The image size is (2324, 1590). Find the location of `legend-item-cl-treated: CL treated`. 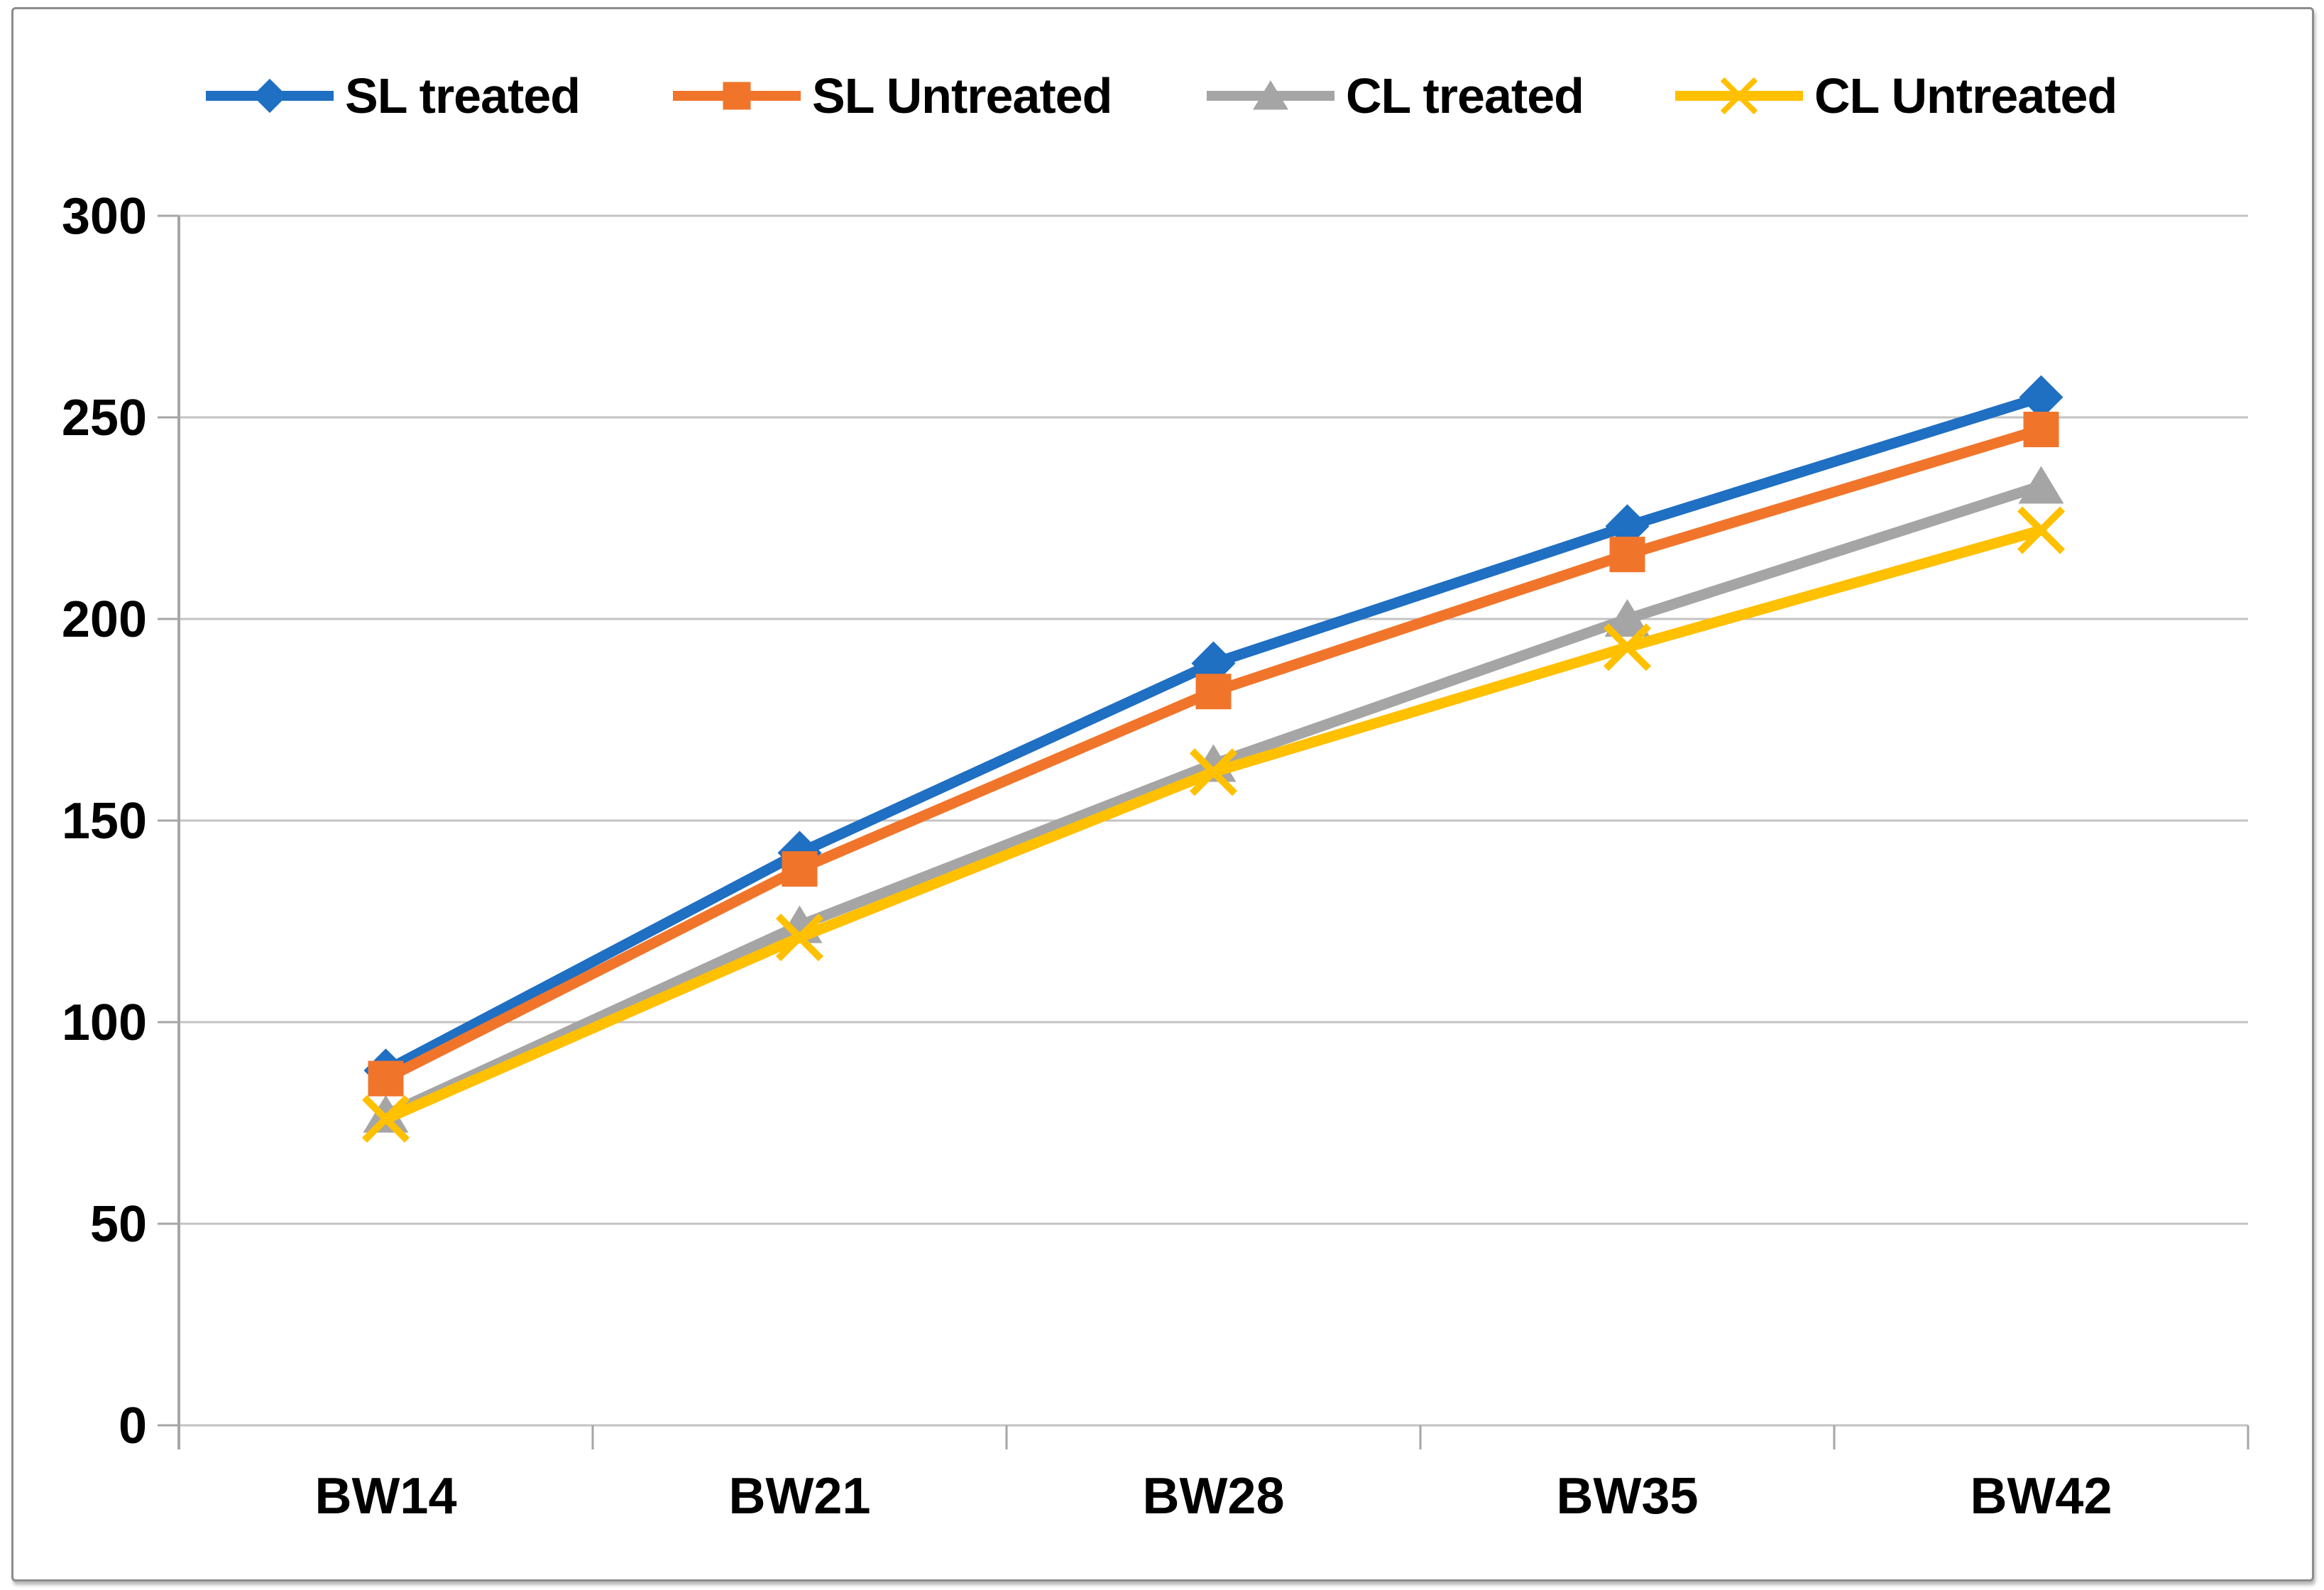

legend-item-cl-treated: CL treated is located at coordinates (1395, 96).